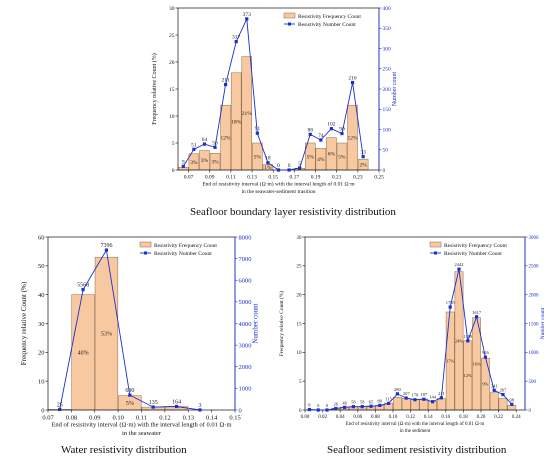  Describe the element at coordinates (459, 264) in the screenshot. I see `count-label: 2442` at that location.